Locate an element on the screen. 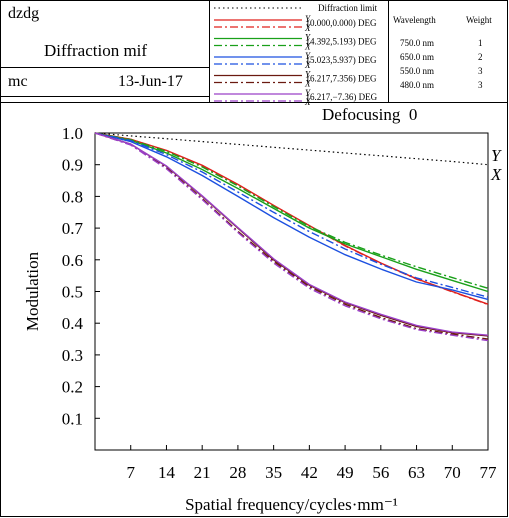 Image resolution: width=509 pixels, height=518 pixels. series-line is located at coordinates (291, 149).